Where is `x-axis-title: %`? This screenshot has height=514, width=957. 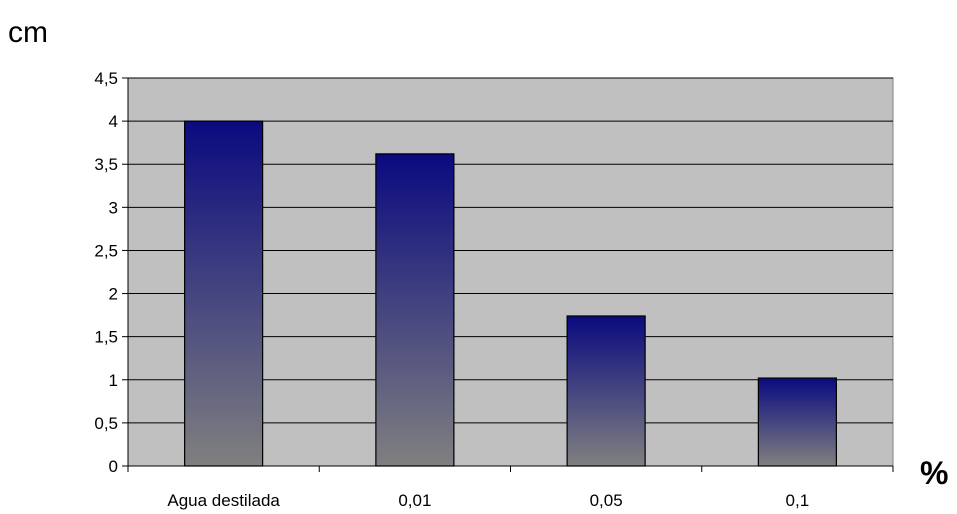
x-axis-title: % is located at coordinates (934, 473).